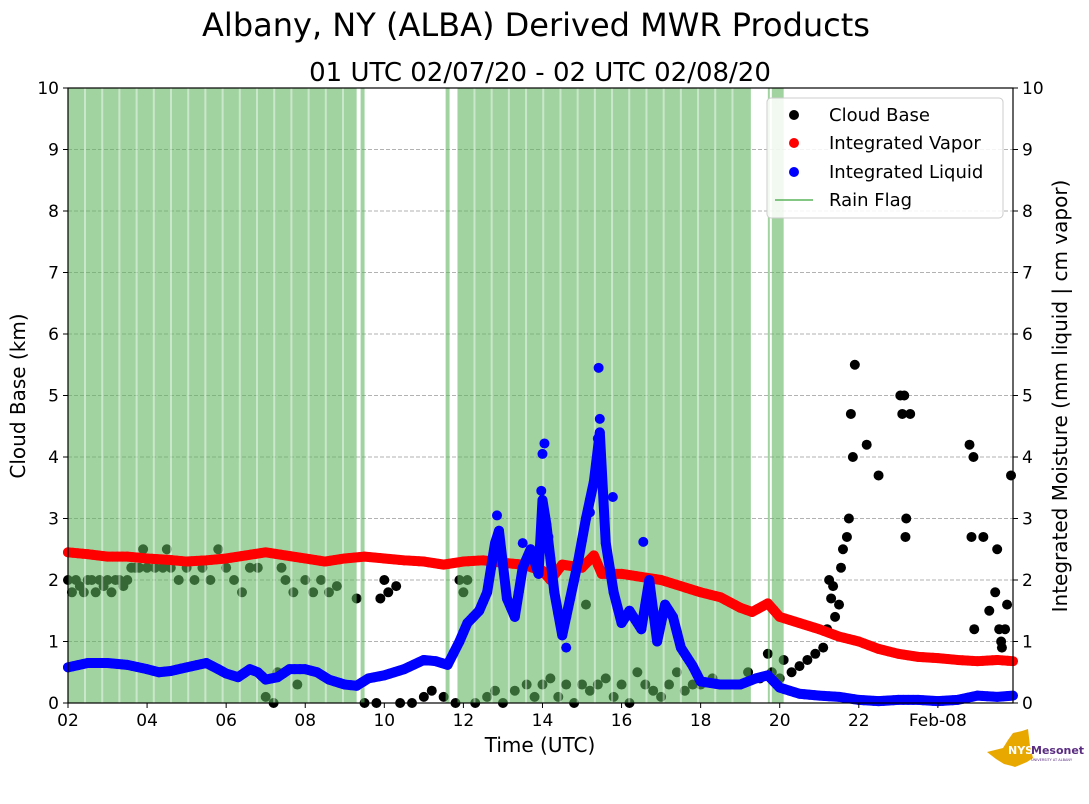 The image size is (1089, 804). Describe the element at coordinates (53, 274) in the screenshot. I see `y-tick-label: 7` at that location.